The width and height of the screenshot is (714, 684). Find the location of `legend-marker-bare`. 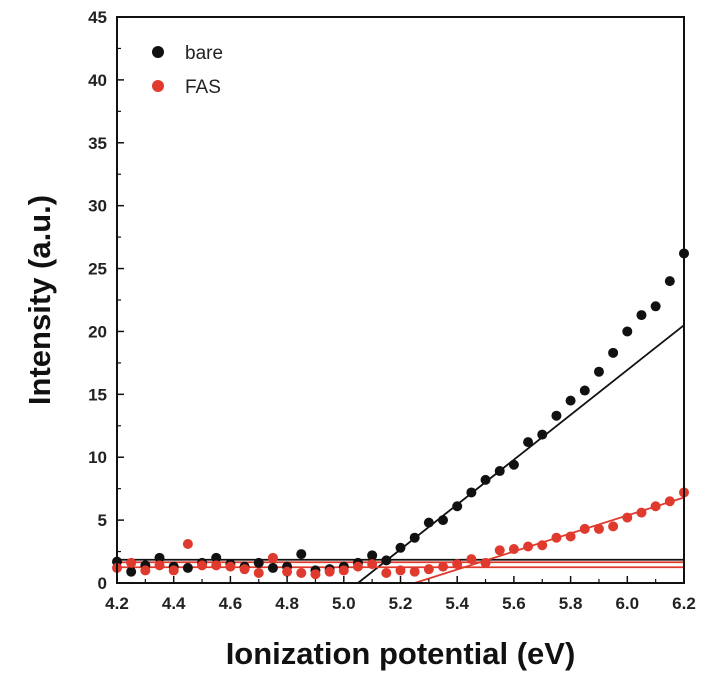

legend-marker-bare is located at coordinates (158, 52).